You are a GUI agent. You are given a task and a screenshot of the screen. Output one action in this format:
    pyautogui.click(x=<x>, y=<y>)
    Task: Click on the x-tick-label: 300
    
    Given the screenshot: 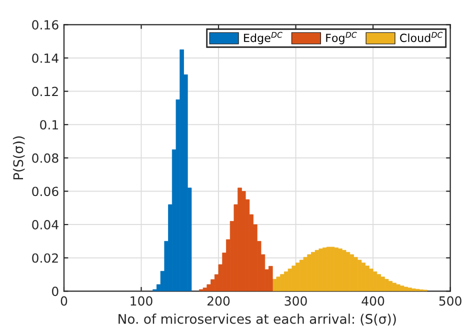 What is the action you would take?
    pyautogui.click(x=295, y=301)
    